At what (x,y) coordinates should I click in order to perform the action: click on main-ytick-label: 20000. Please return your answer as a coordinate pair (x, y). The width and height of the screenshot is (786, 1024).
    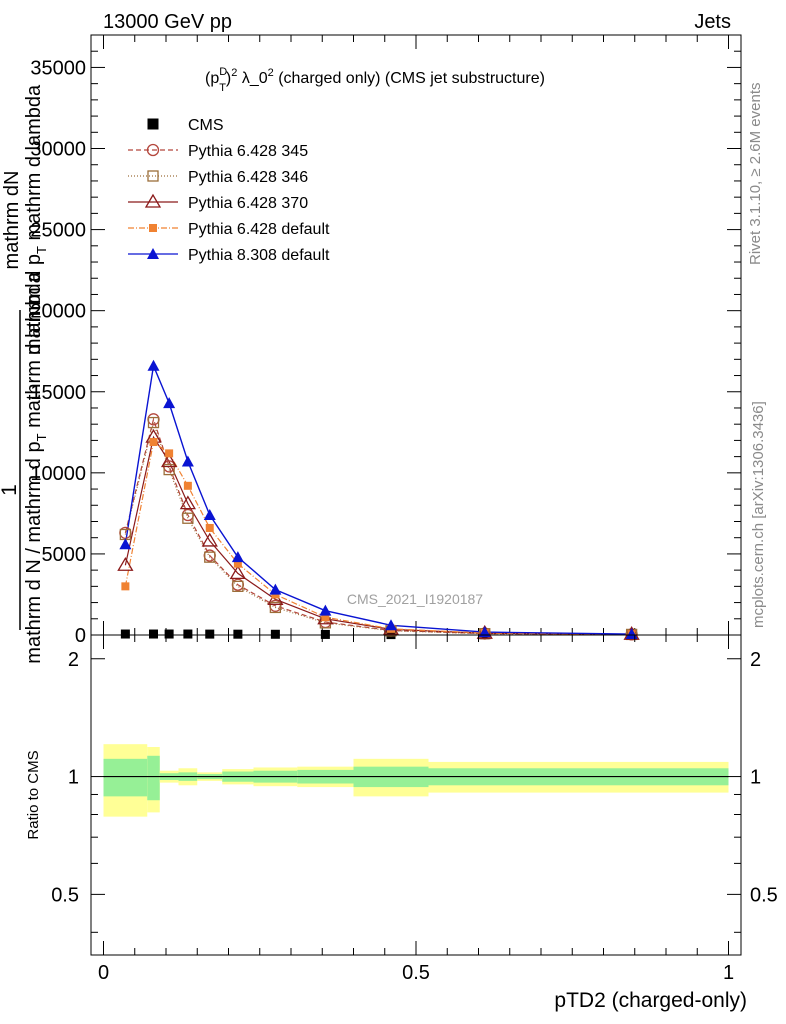
    Looking at the image, I should click on (58, 312).